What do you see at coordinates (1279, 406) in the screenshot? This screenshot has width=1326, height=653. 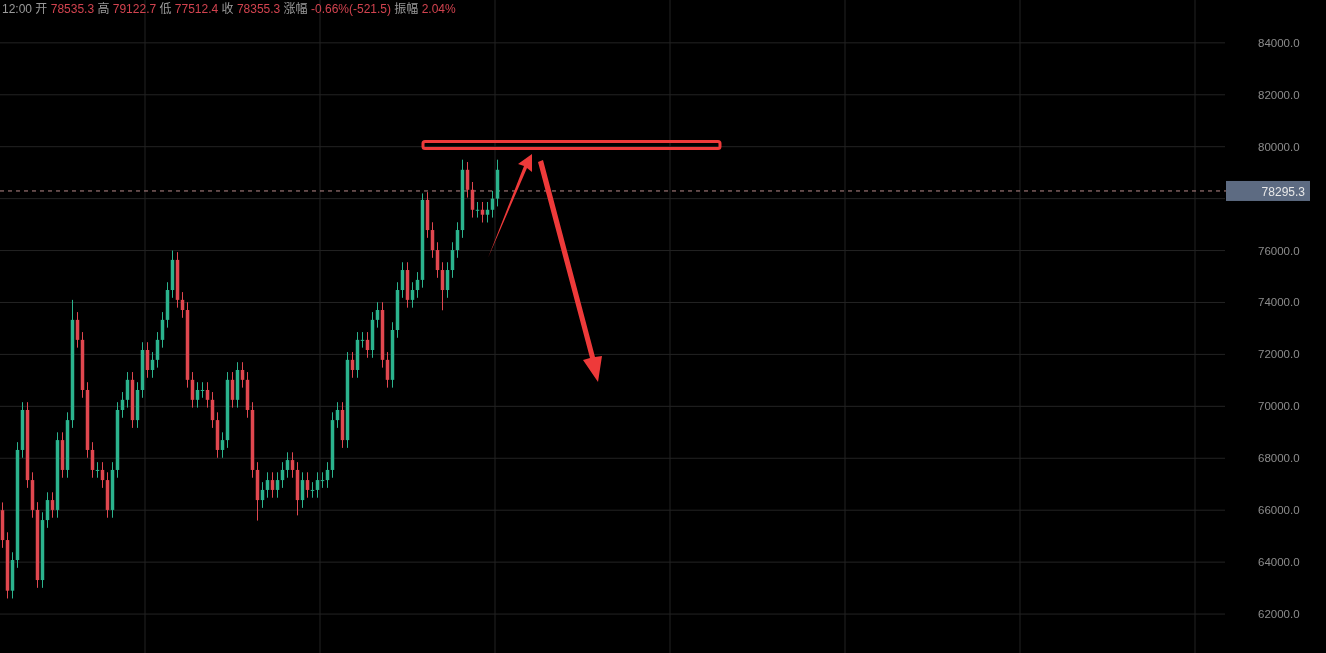 I see `y-tick-label: 70000.0` at bounding box center [1279, 406].